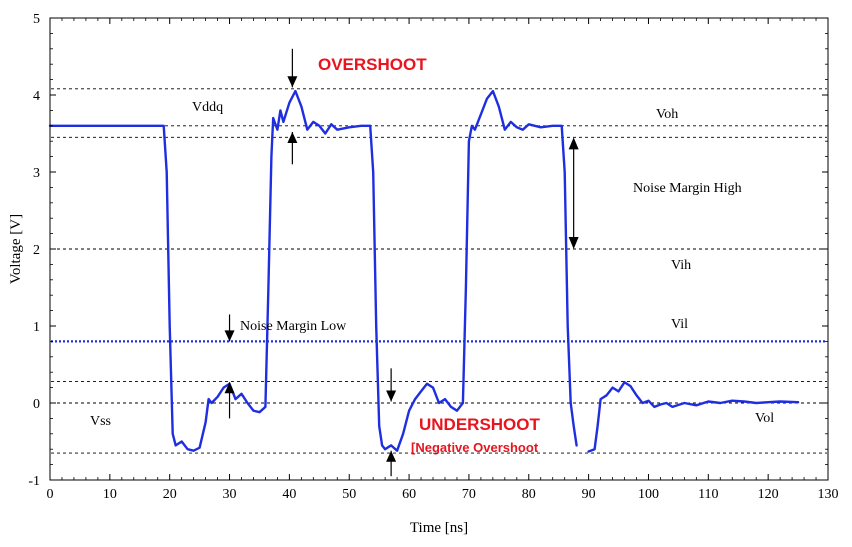 The height and width of the screenshot is (547, 852). What do you see at coordinates (439, 528) in the screenshot?
I see `x-axis-title: Time [ns]` at bounding box center [439, 528].